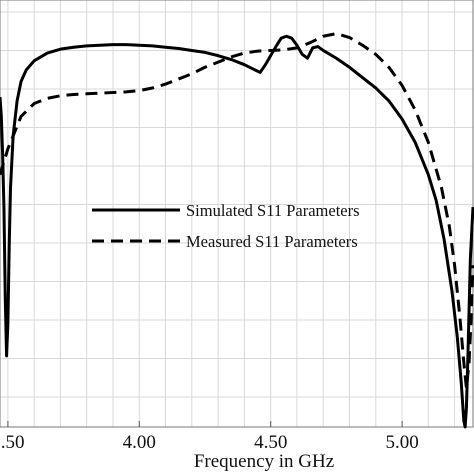 The width and height of the screenshot is (474, 474). What do you see at coordinates (12, 442) in the screenshot?
I see `x-tick-label: 3.50` at bounding box center [12, 442].